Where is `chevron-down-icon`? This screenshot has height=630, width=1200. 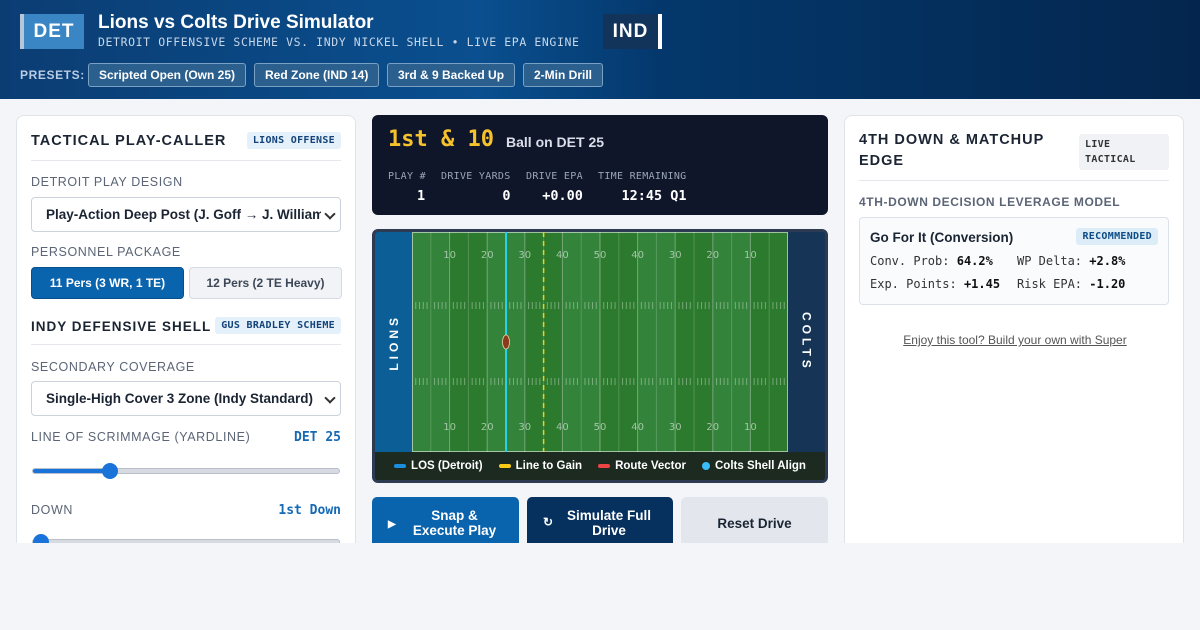
chevron-down-icon is located at coordinates (330, 398).